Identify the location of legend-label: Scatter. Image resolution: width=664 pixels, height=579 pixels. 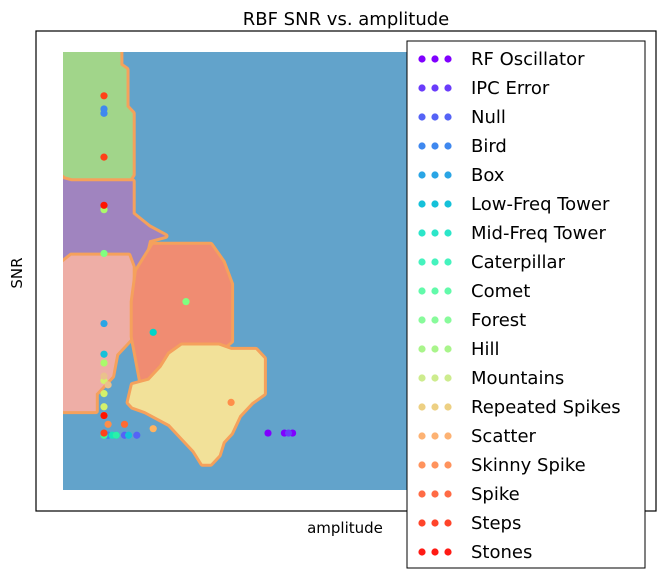
(504, 436).